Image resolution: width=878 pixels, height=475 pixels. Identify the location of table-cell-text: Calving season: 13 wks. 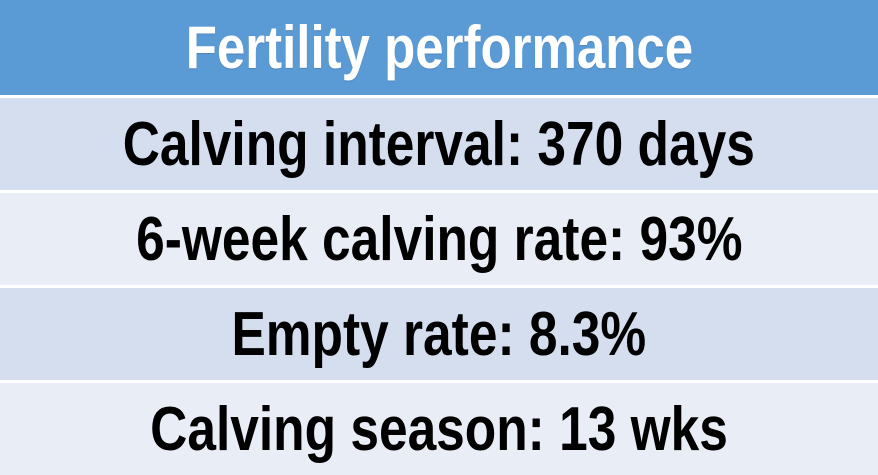
(439, 429).